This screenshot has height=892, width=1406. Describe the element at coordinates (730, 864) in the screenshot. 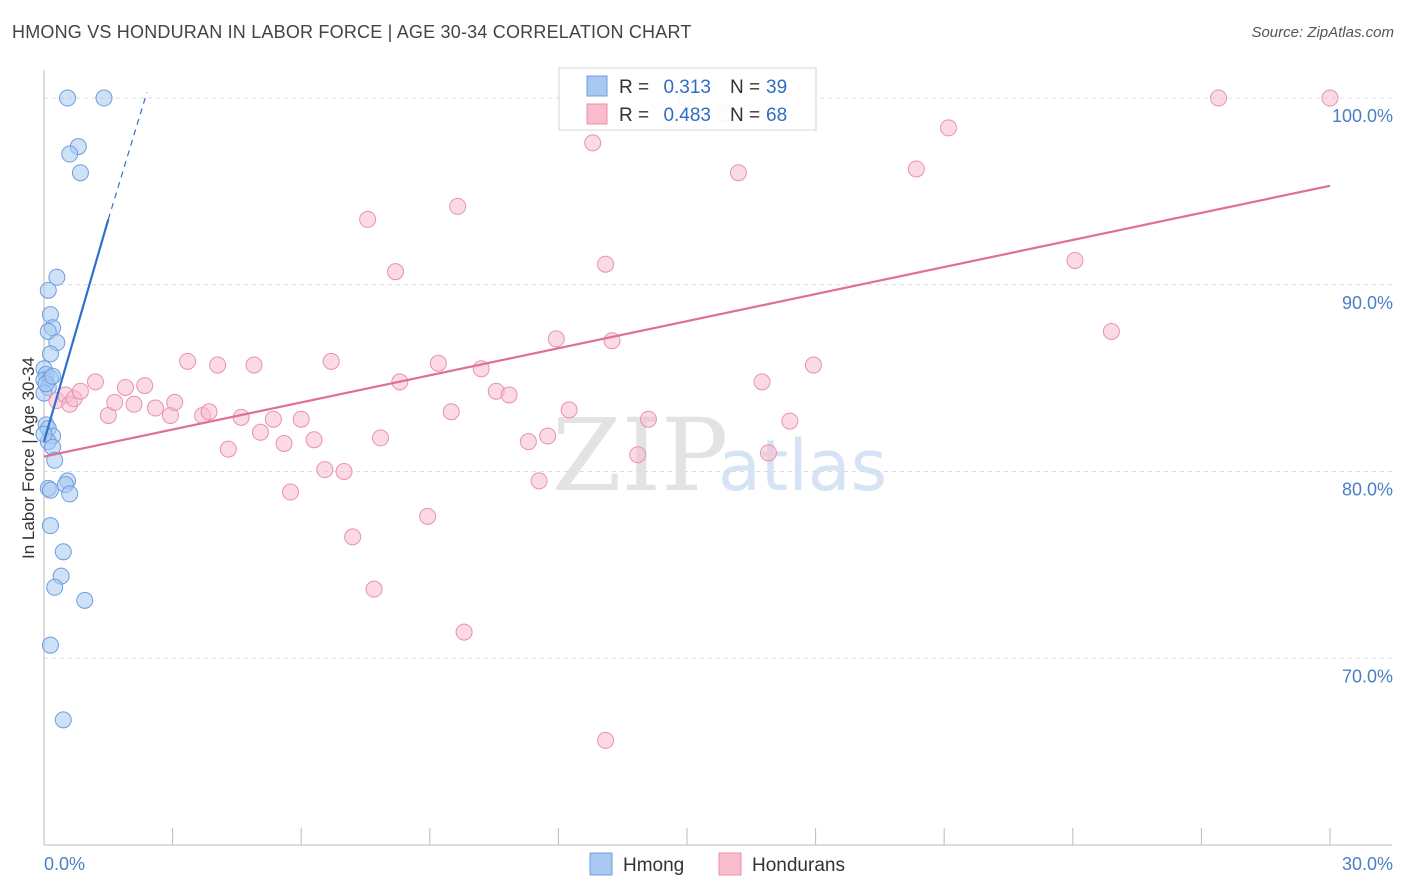

I see `hondurans-series-swatch` at that location.